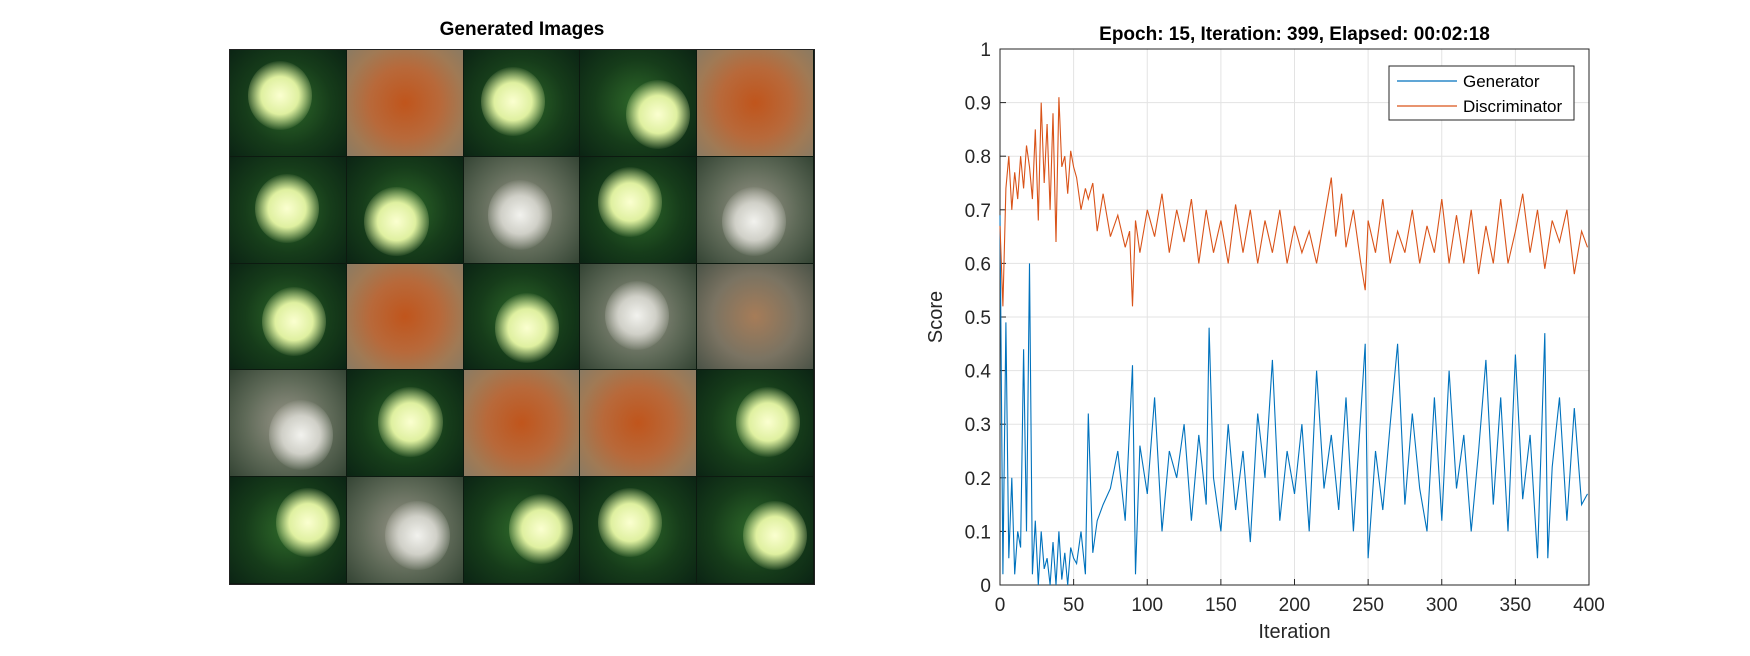 The width and height of the screenshot is (1750, 656). Describe the element at coordinates (522, 29) in the screenshot. I see `generated-images-title: Generated Images` at that location.